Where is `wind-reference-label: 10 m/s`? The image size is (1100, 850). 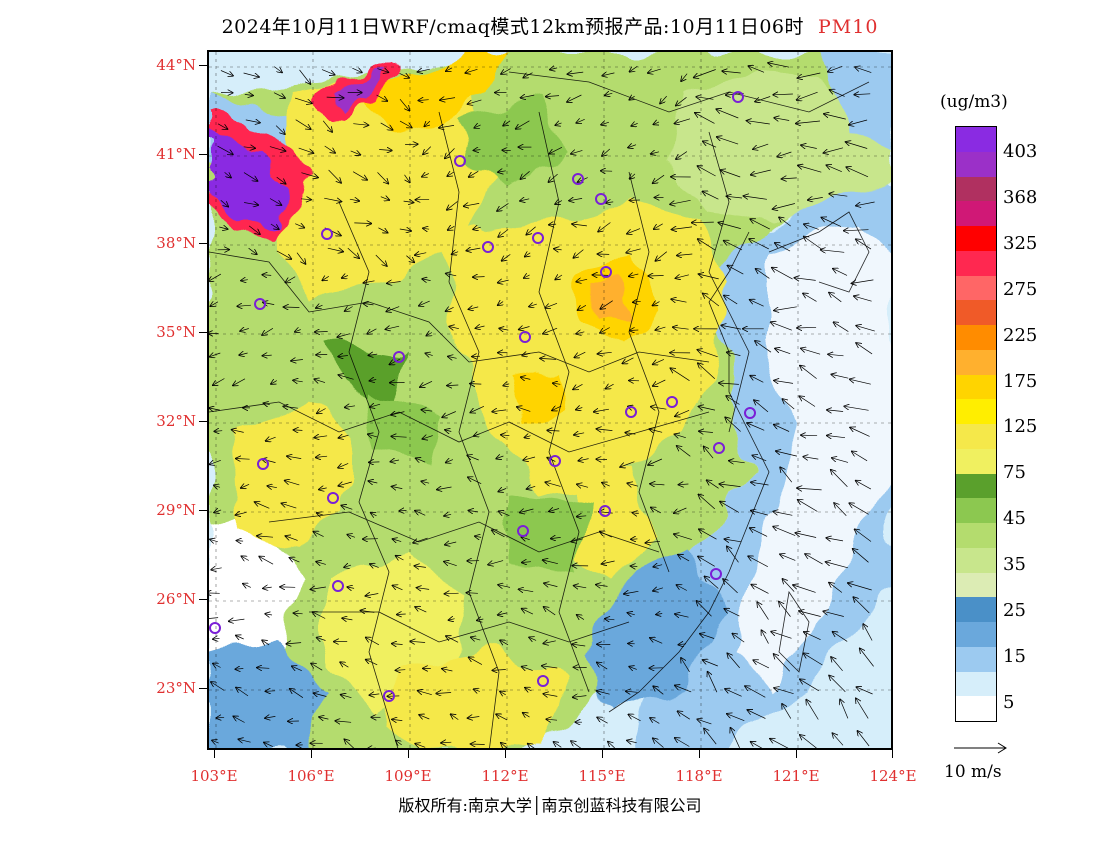
wind-reference-label: 10 m/s is located at coordinates (973, 772).